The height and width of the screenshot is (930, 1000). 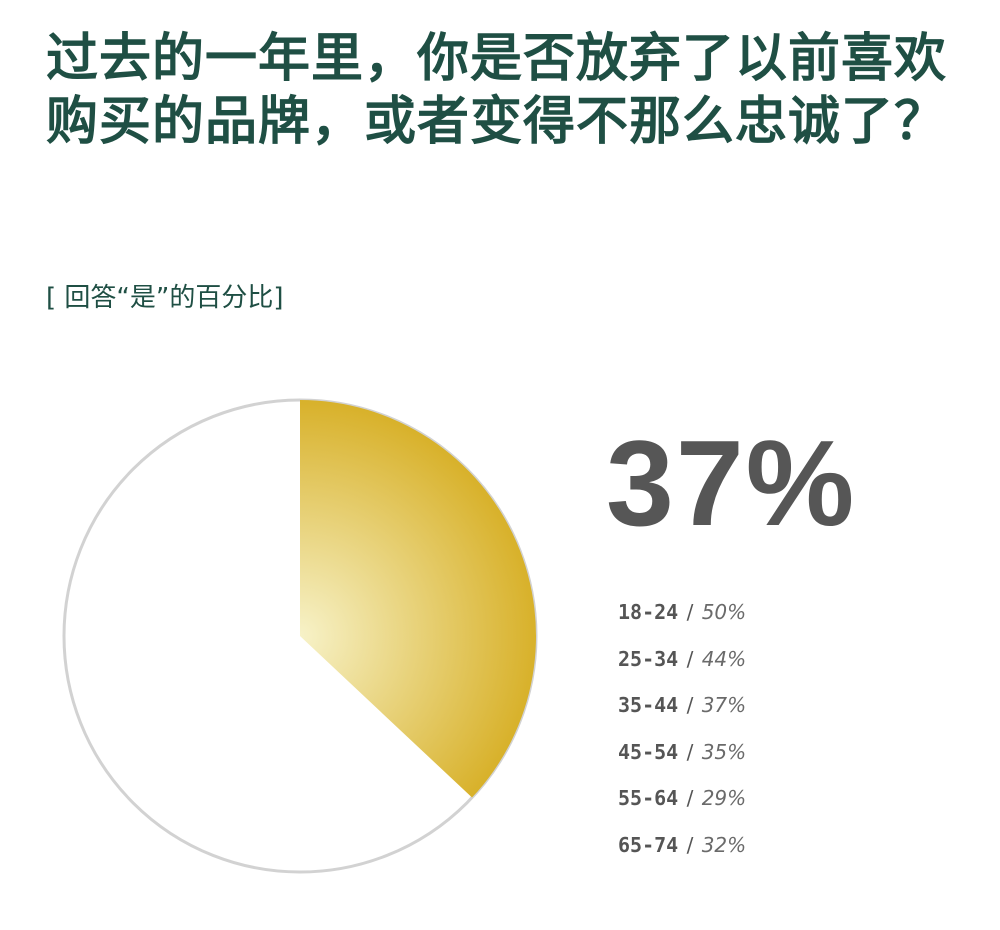 I want to click on breakdown-item-55-64: 55-64 / 29%, so click(x=682, y=807).